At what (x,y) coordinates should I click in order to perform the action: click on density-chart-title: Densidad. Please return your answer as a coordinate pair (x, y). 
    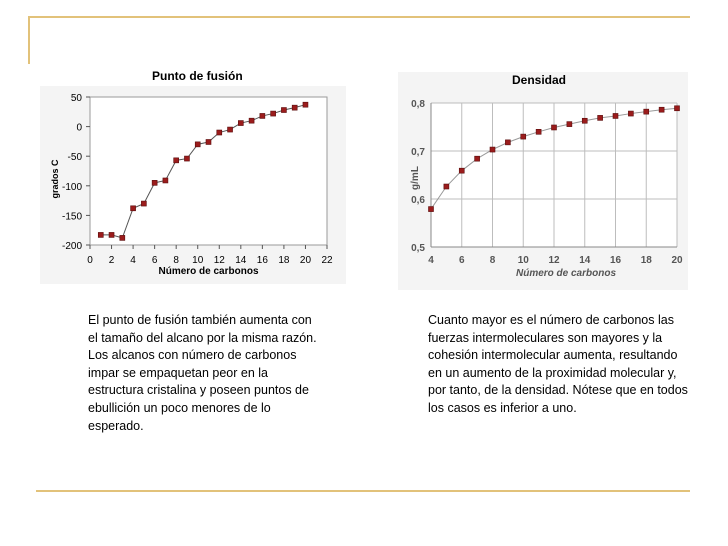
    Looking at the image, I should click on (539, 80).